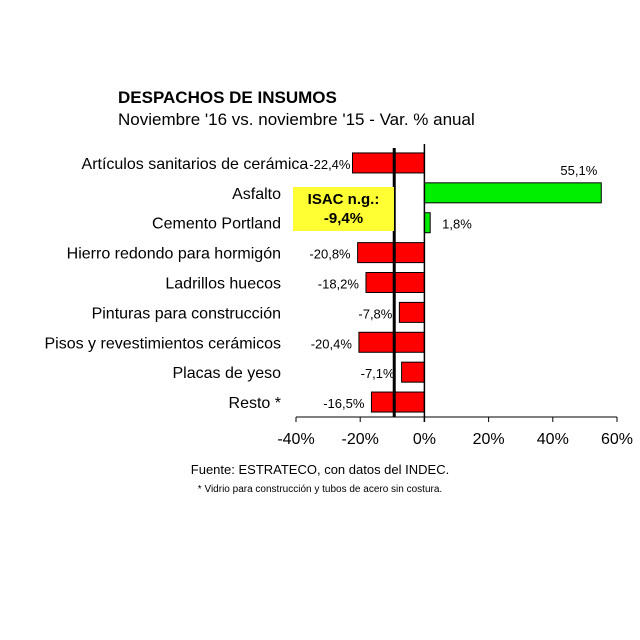  Describe the element at coordinates (226, 373) in the screenshot. I see `category-label-7: Placas de yeso` at that location.